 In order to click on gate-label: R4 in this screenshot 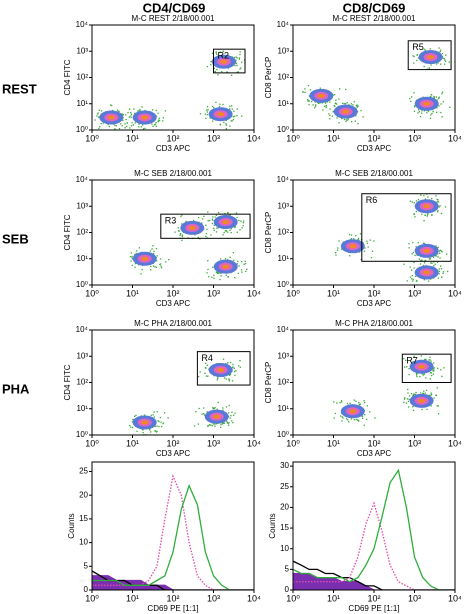, I will do `click(207, 358)`.